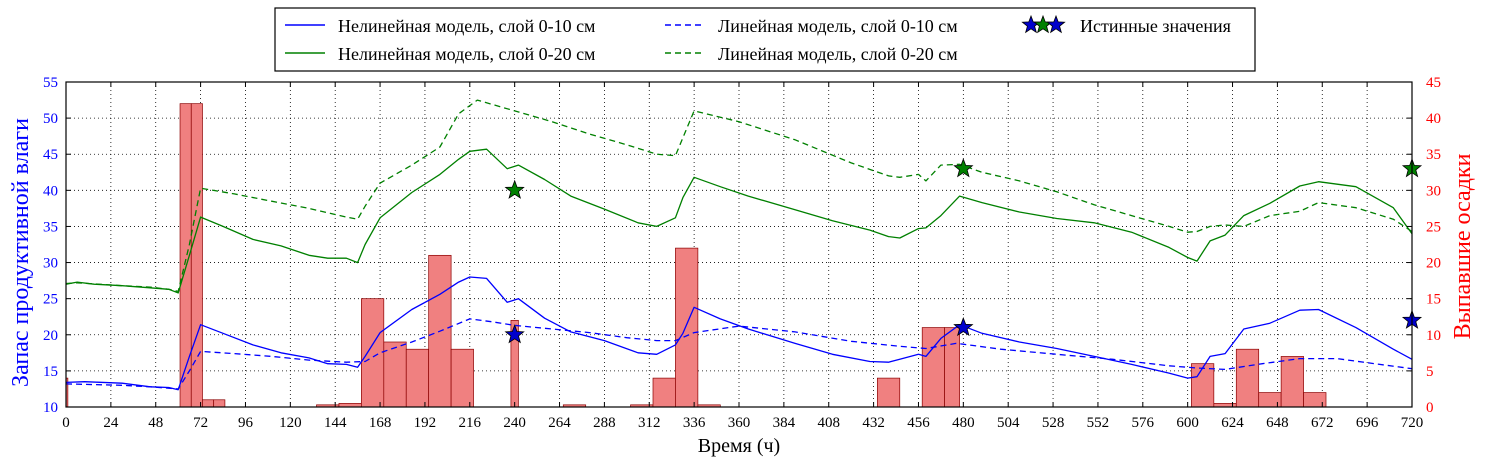 This screenshot has height=466, width=1487. Describe the element at coordinates (50, 83) in the screenshot. I see `y-tick-label-left: 55` at that location.